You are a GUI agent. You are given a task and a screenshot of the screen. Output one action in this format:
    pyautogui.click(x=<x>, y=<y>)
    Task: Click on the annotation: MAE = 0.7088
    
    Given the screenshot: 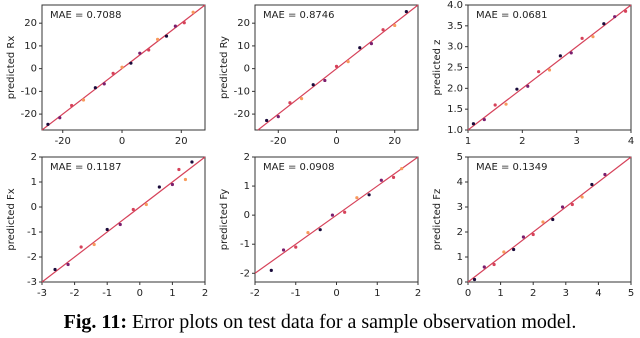 What is the action you would take?
    pyautogui.click(x=86, y=15)
    